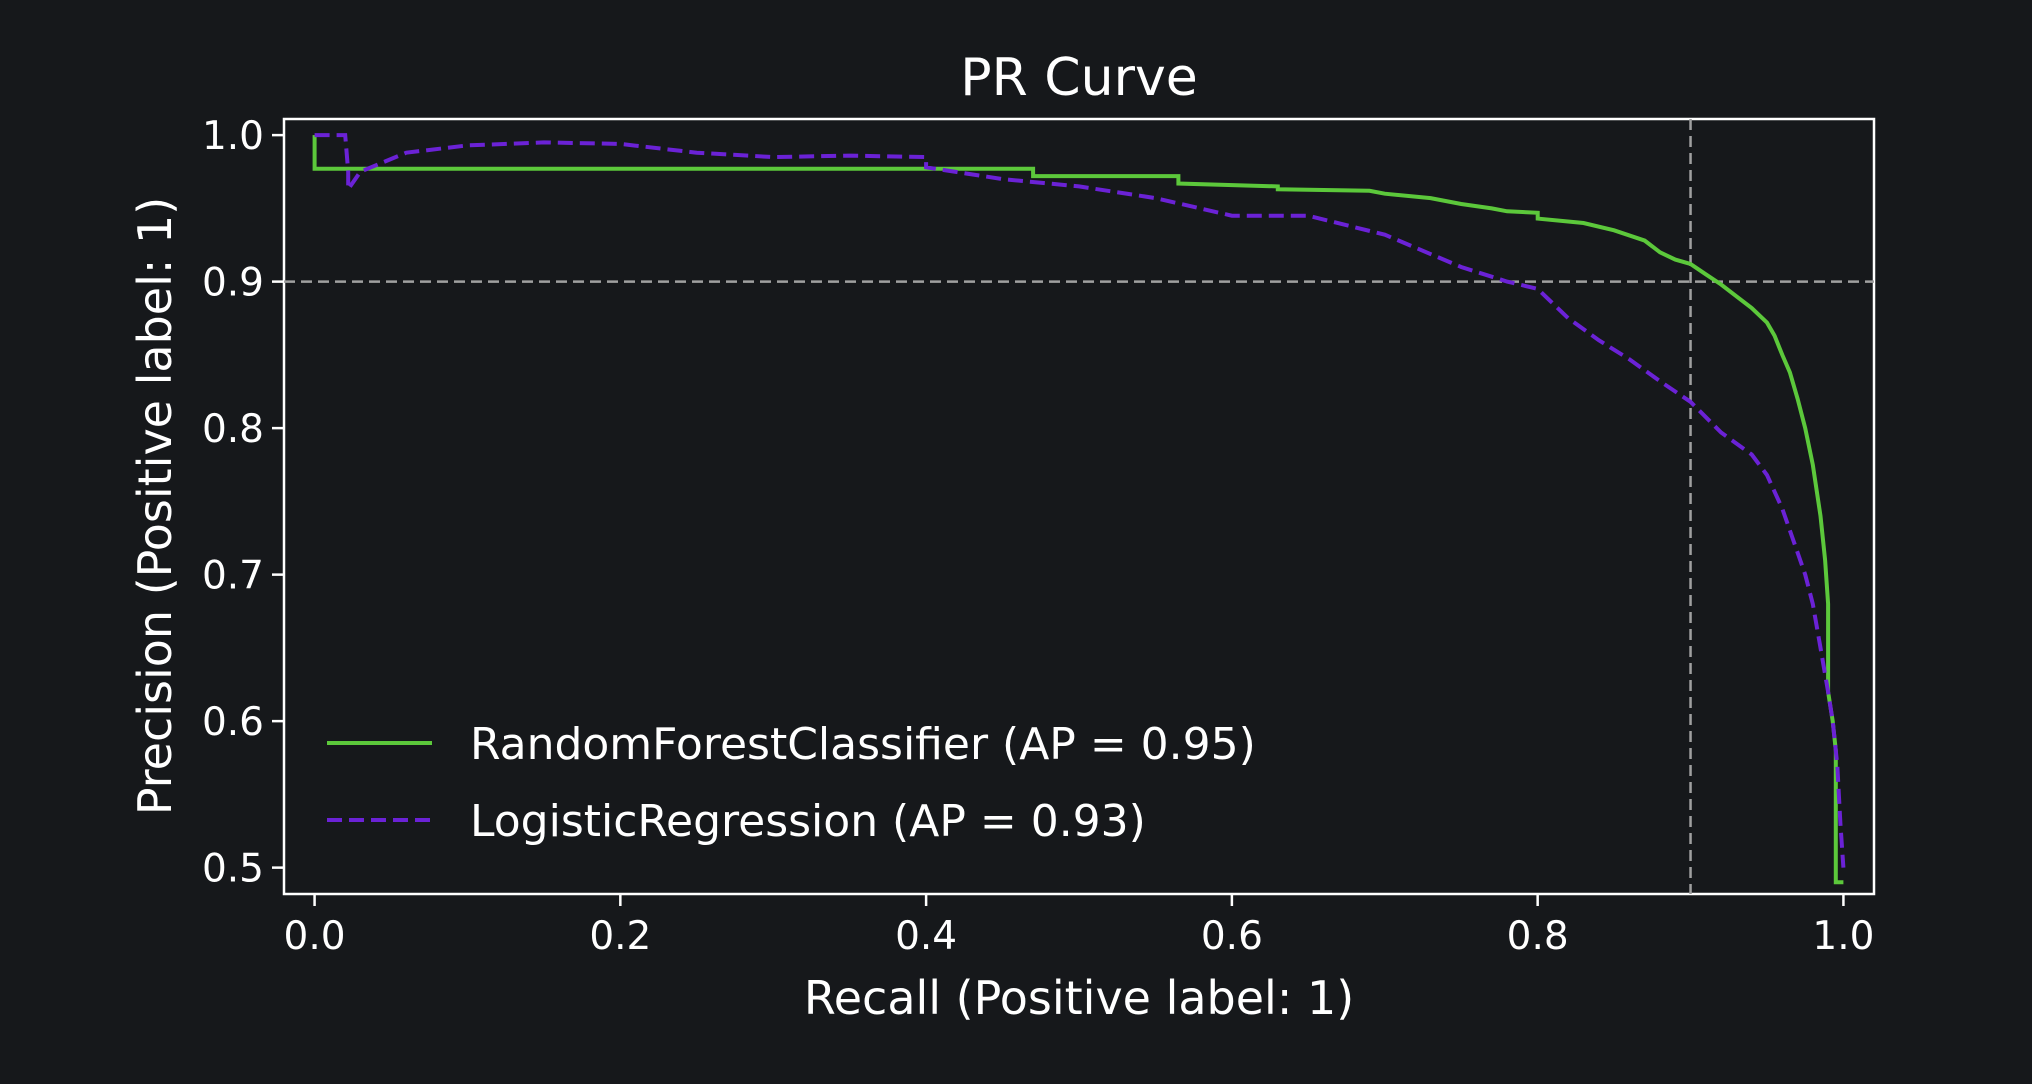 This screenshot has width=2032, height=1084. Describe the element at coordinates (863, 744) in the screenshot. I see `legend-label-randomforest: RandomForestClassifier (AP = 0.95)` at that location.